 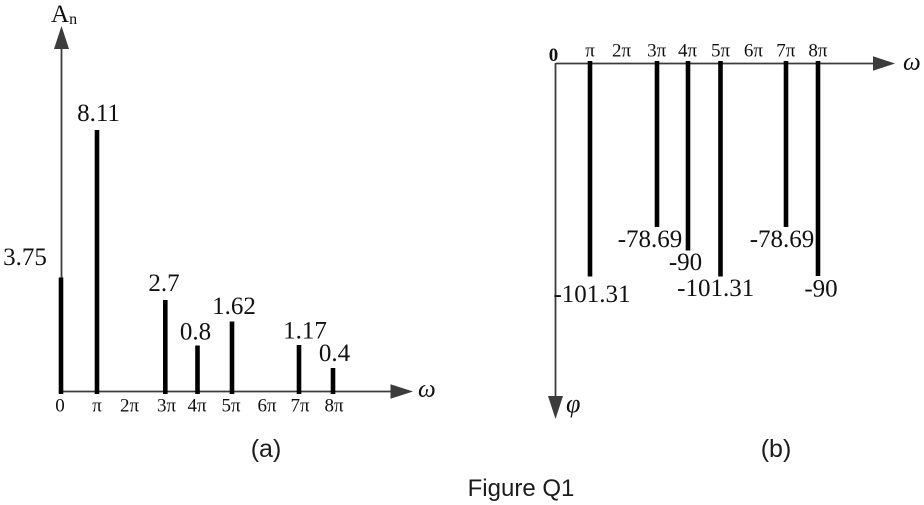 I want to click on svg-text: 1.17, so click(x=305, y=331).